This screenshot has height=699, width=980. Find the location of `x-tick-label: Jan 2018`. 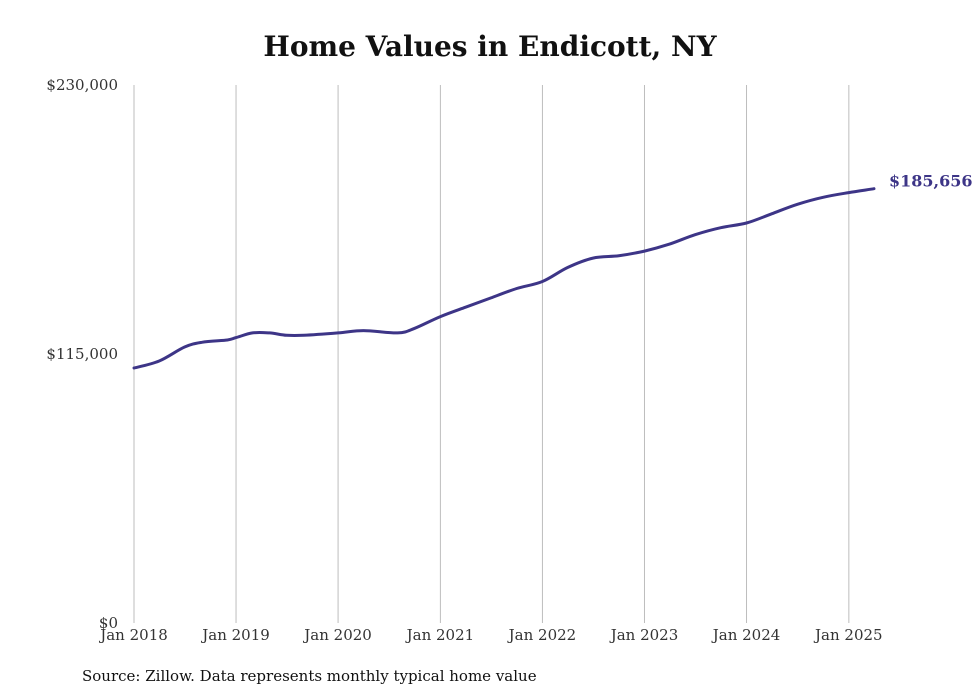

x-tick-label: Jan 2018 is located at coordinates (133, 635).